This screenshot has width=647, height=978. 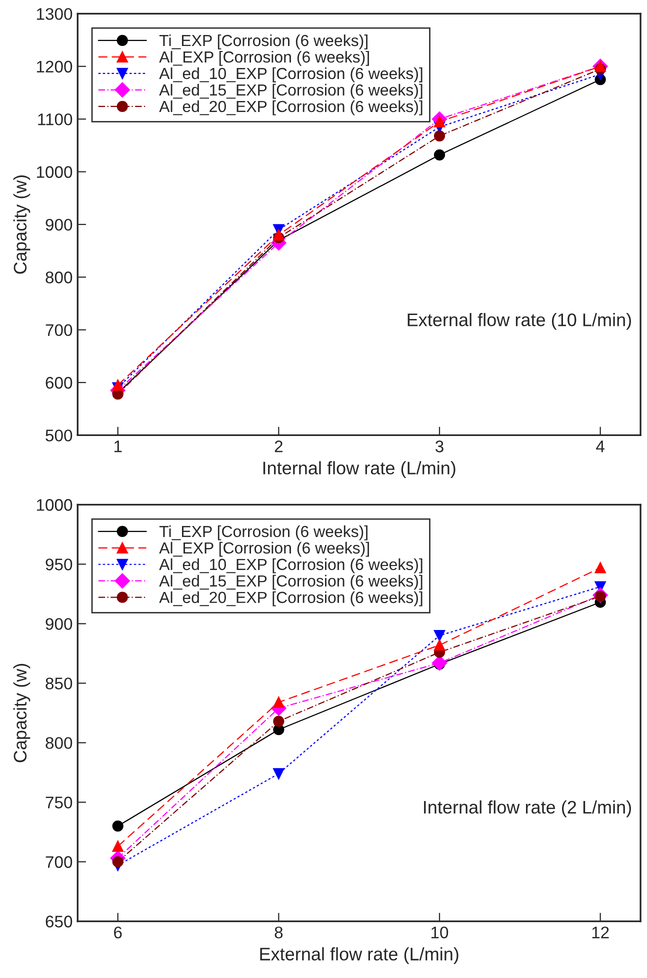 What do you see at coordinates (54, 66) in the screenshot?
I see `y-tick-label: 1200` at bounding box center [54, 66].